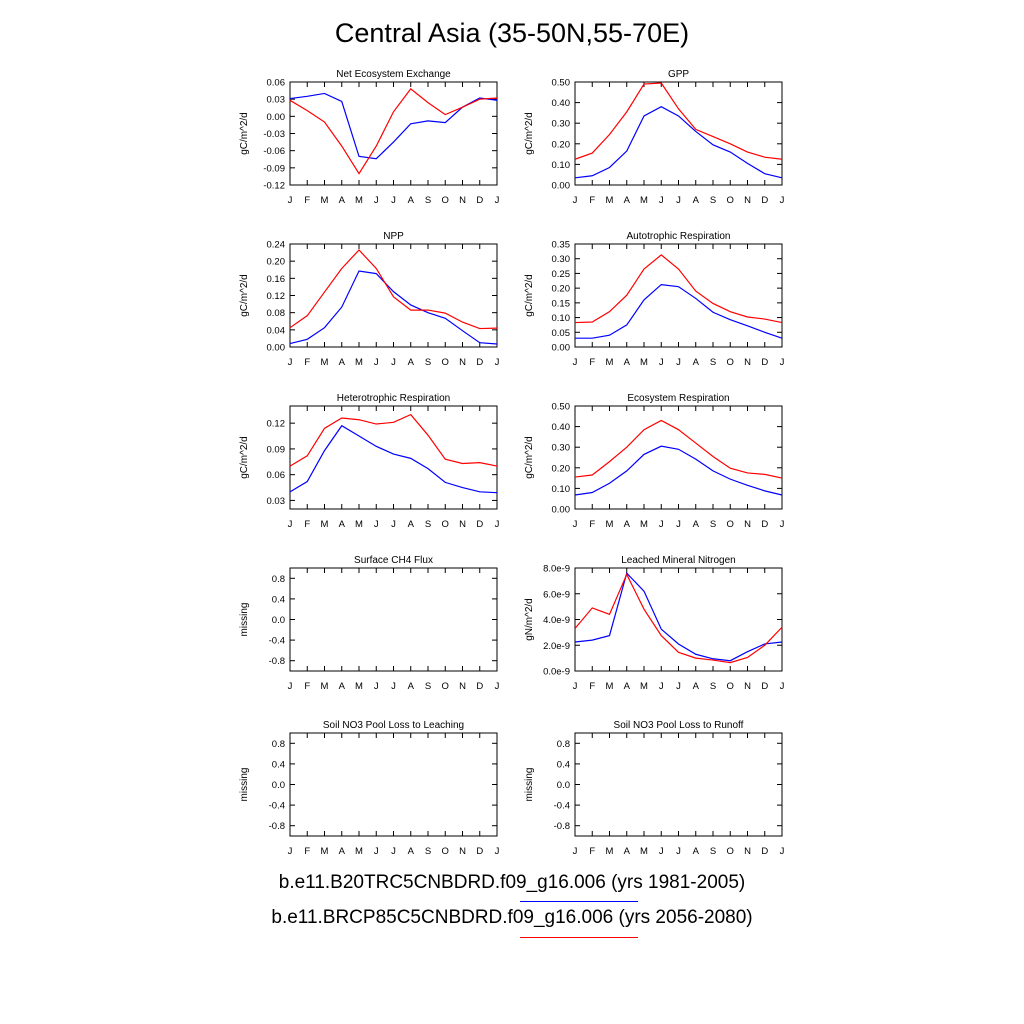  Describe the element at coordinates (679, 725) in the screenshot. I see `panel-title: Soil NO3 Pool Loss to Runoff` at that location.